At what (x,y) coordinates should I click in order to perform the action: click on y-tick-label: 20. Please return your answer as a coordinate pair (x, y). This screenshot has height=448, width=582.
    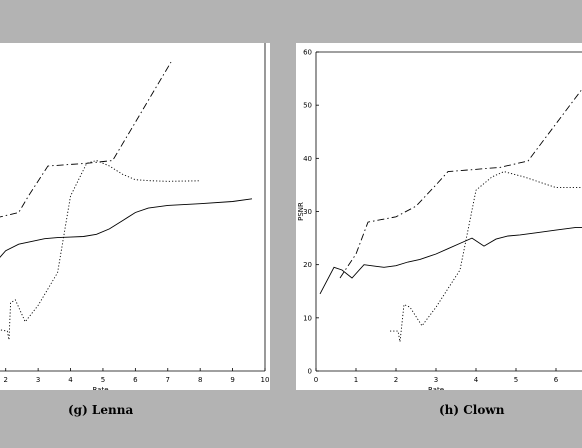
    Looking at the image, I should click on (307, 265).